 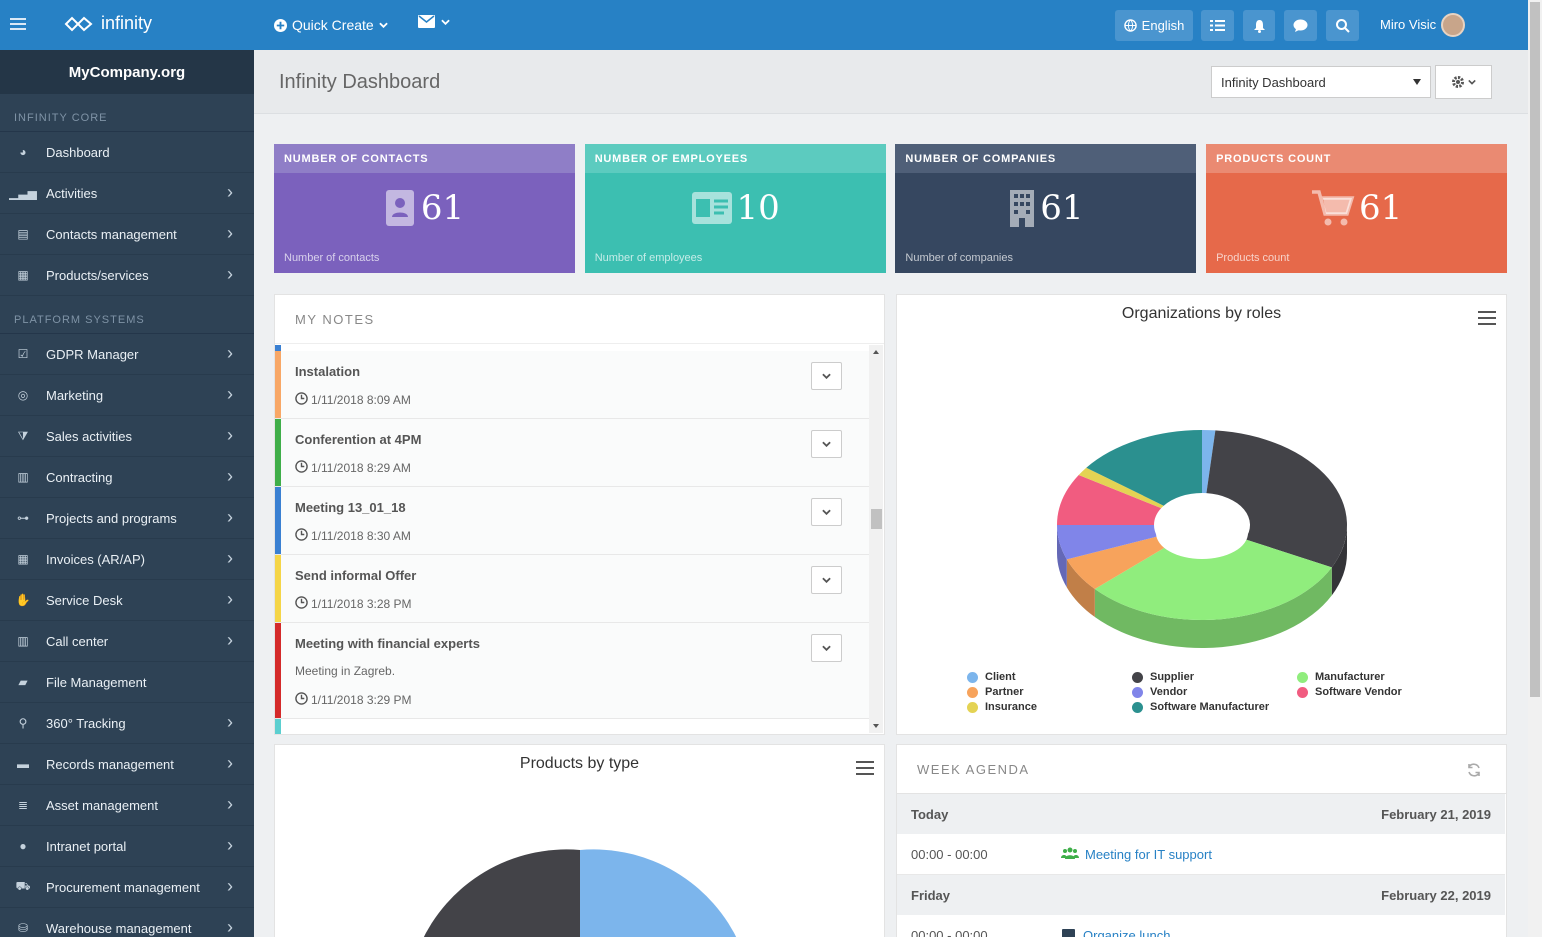 What do you see at coordinates (353, 700) in the screenshot?
I see `note-date: 1/11/2018 3:29 PM` at bounding box center [353, 700].